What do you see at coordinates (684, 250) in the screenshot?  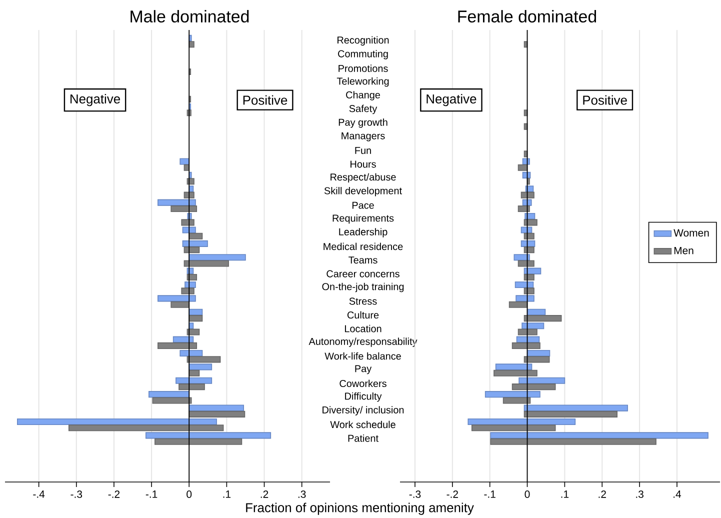 I see `legend-label: Men` at bounding box center [684, 250].